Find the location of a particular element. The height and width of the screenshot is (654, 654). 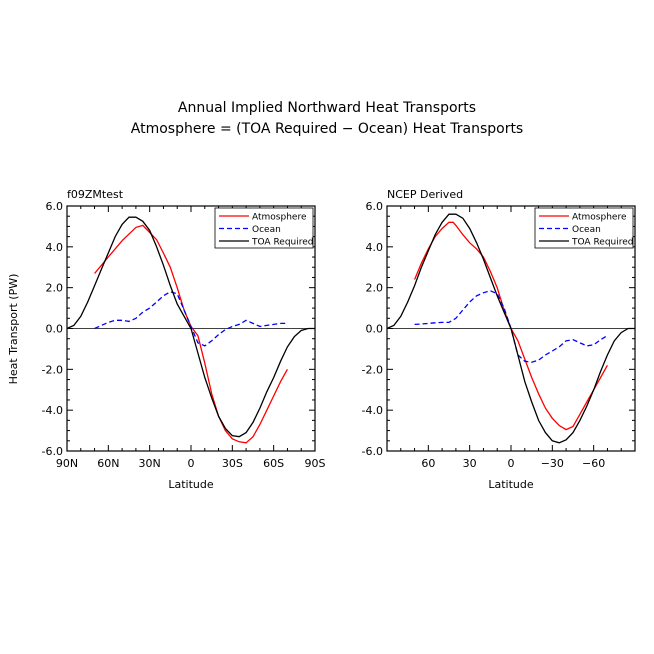

x-tick-label: 60N is located at coordinates (108, 463).